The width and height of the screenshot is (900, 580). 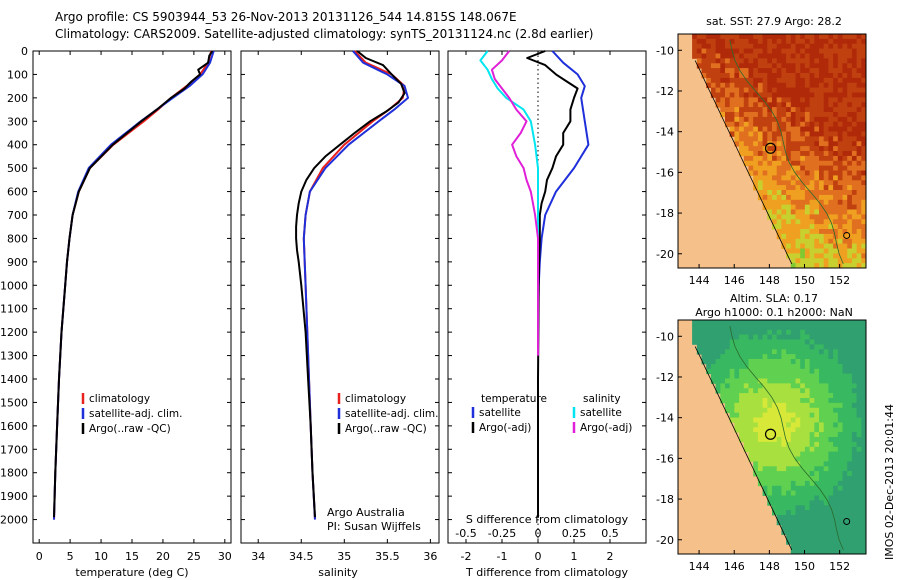 I want to click on sst-map: 144 146 148 150 152-10-12-14-16-18-20, so click(x=761, y=160).